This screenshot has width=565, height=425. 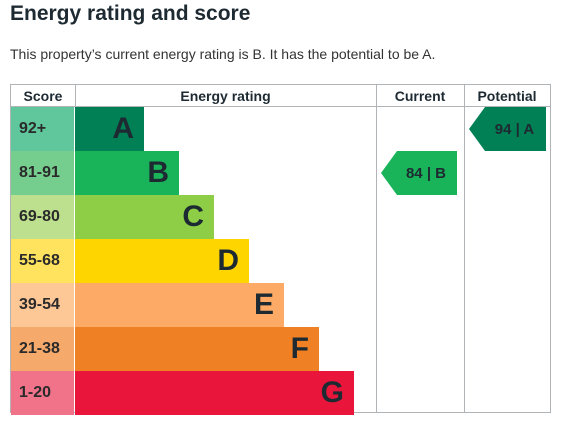 I want to click on band-bar-f: F, so click(x=197, y=349).